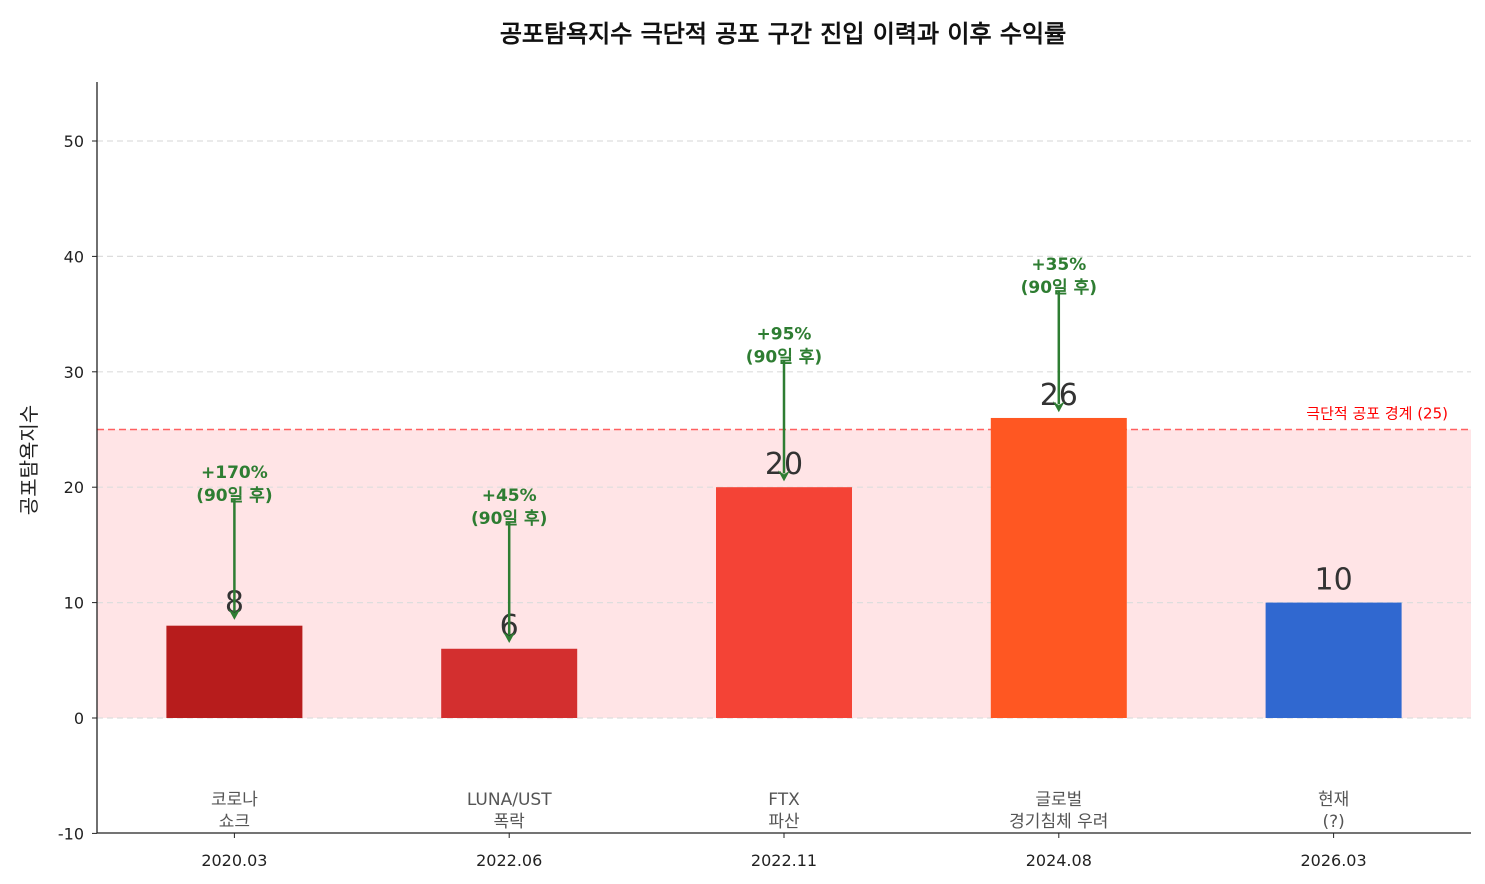 This screenshot has height=884, width=1485. What do you see at coordinates (784, 822) in the screenshot?
I see `event-label: 파산` at bounding box center [784, 822].